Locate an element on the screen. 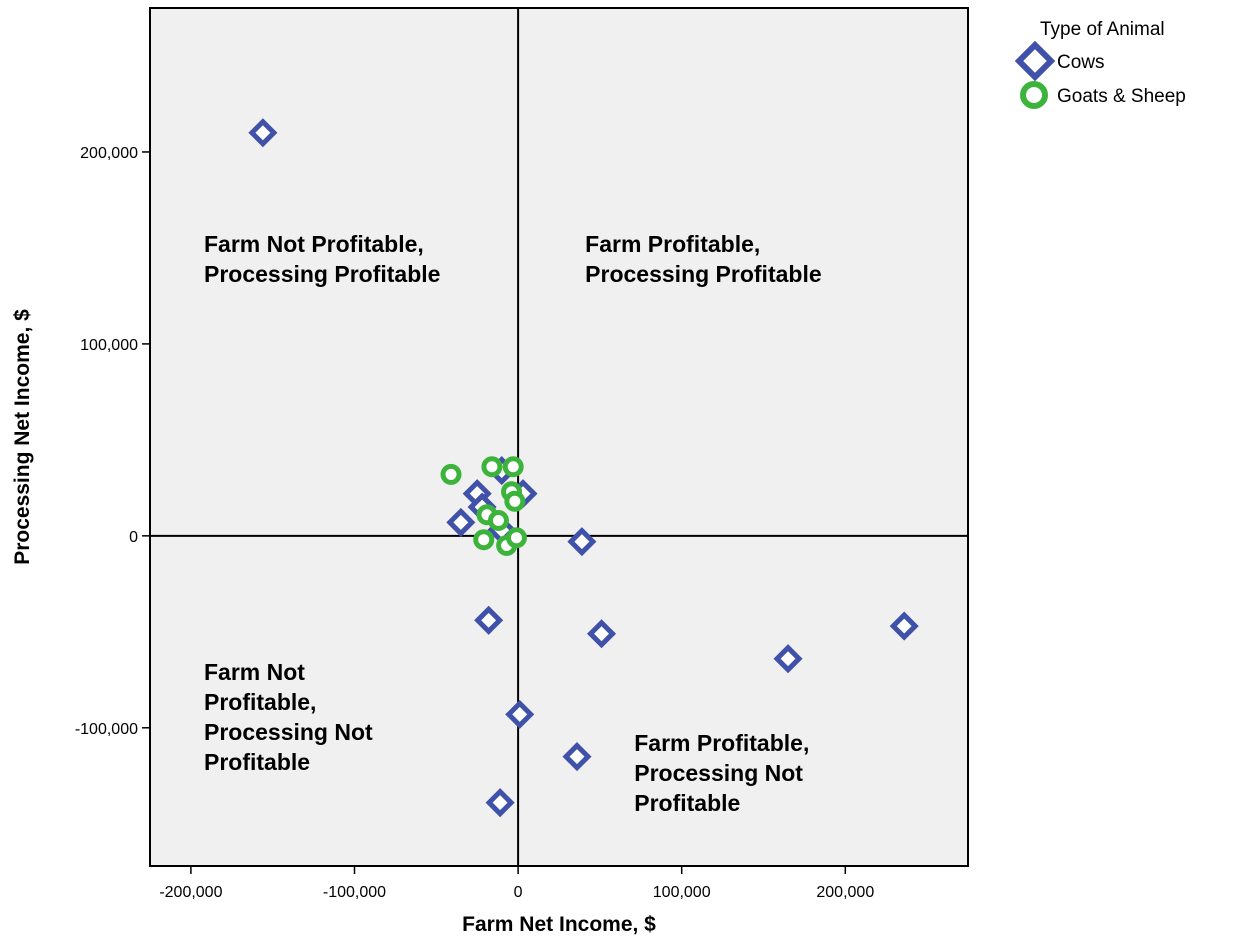 The image size is (1238, 952). legend-ring-icon is located at coordinates (1034, 95).